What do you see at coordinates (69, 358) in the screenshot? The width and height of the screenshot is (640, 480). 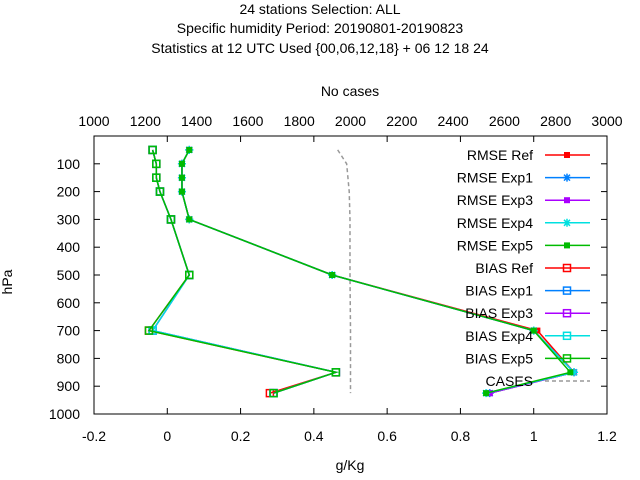 I see `y-tick-label: 800` at bounding box center [69, 358].